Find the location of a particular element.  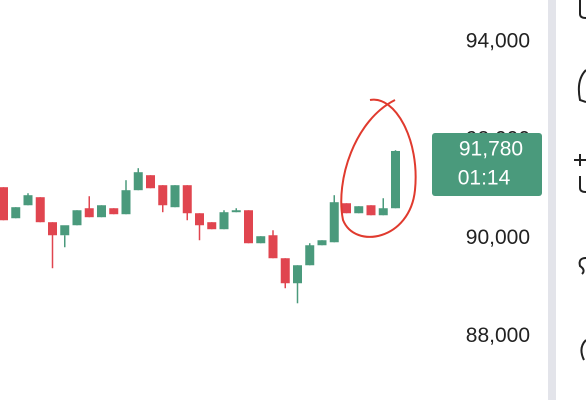

toolbar-divider is located at coordinates (552, 200).